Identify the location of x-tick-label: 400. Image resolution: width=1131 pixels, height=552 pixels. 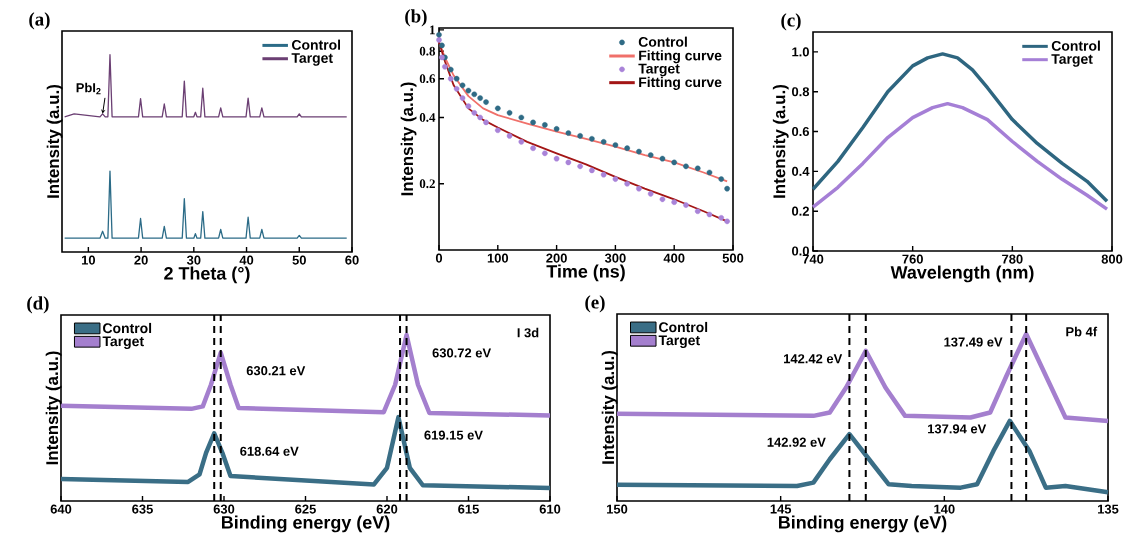
(674, 258).